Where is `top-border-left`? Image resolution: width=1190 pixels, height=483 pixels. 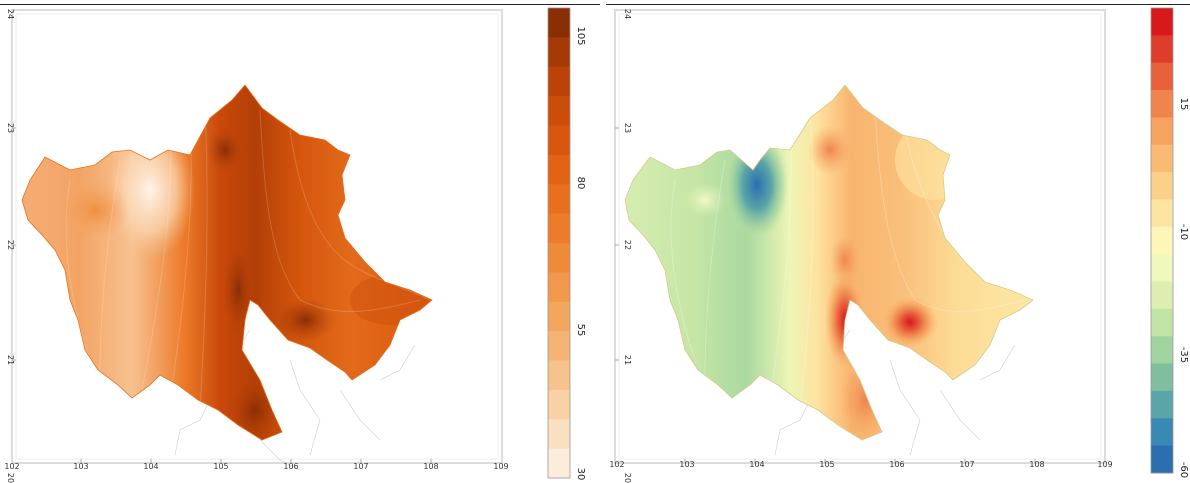
top-border-left is located at coordinates (300, 4).